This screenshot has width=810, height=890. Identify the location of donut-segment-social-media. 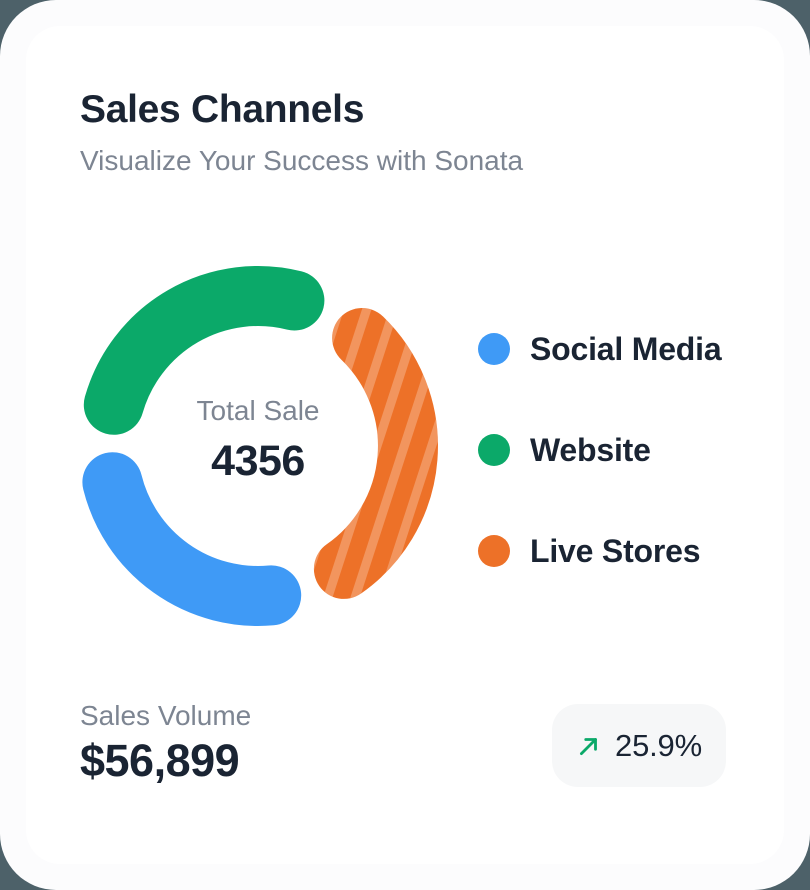
(192, 539).